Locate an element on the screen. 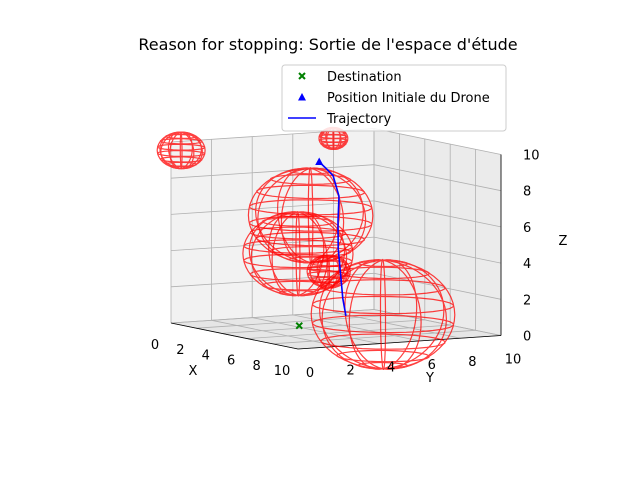  x-tick-label: 4 is located at coordinates (206, 355).